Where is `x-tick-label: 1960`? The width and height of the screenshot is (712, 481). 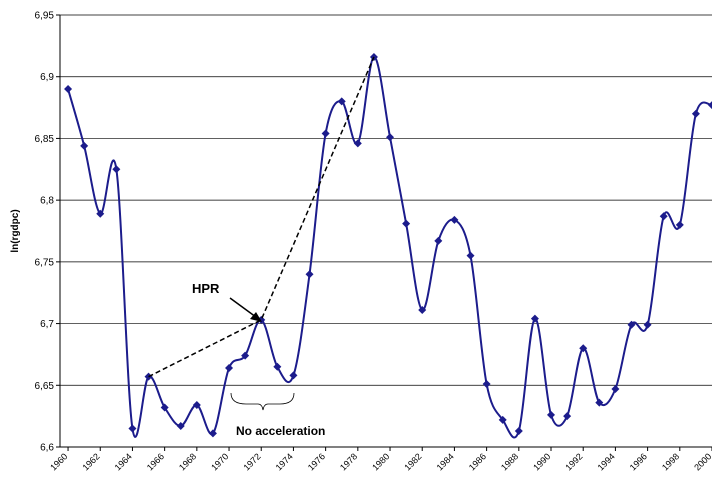
x-tick-label: 1960 is located at coordinates (58, 461).